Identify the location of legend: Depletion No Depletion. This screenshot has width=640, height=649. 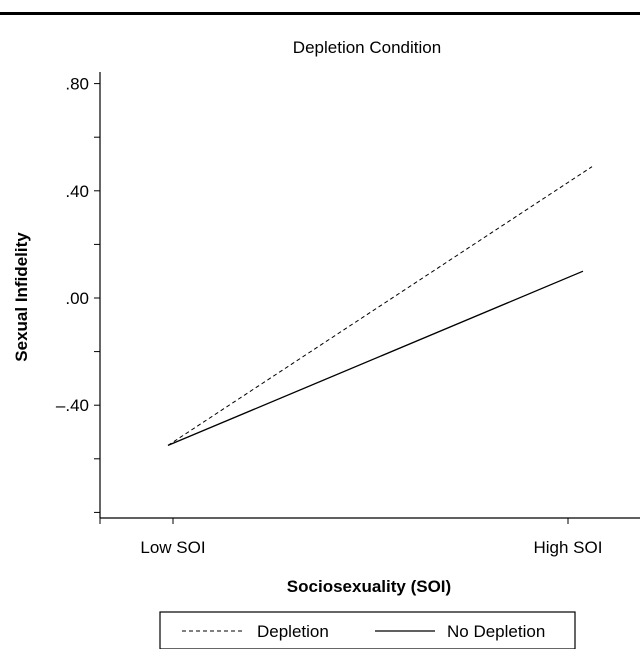
(367, 630).